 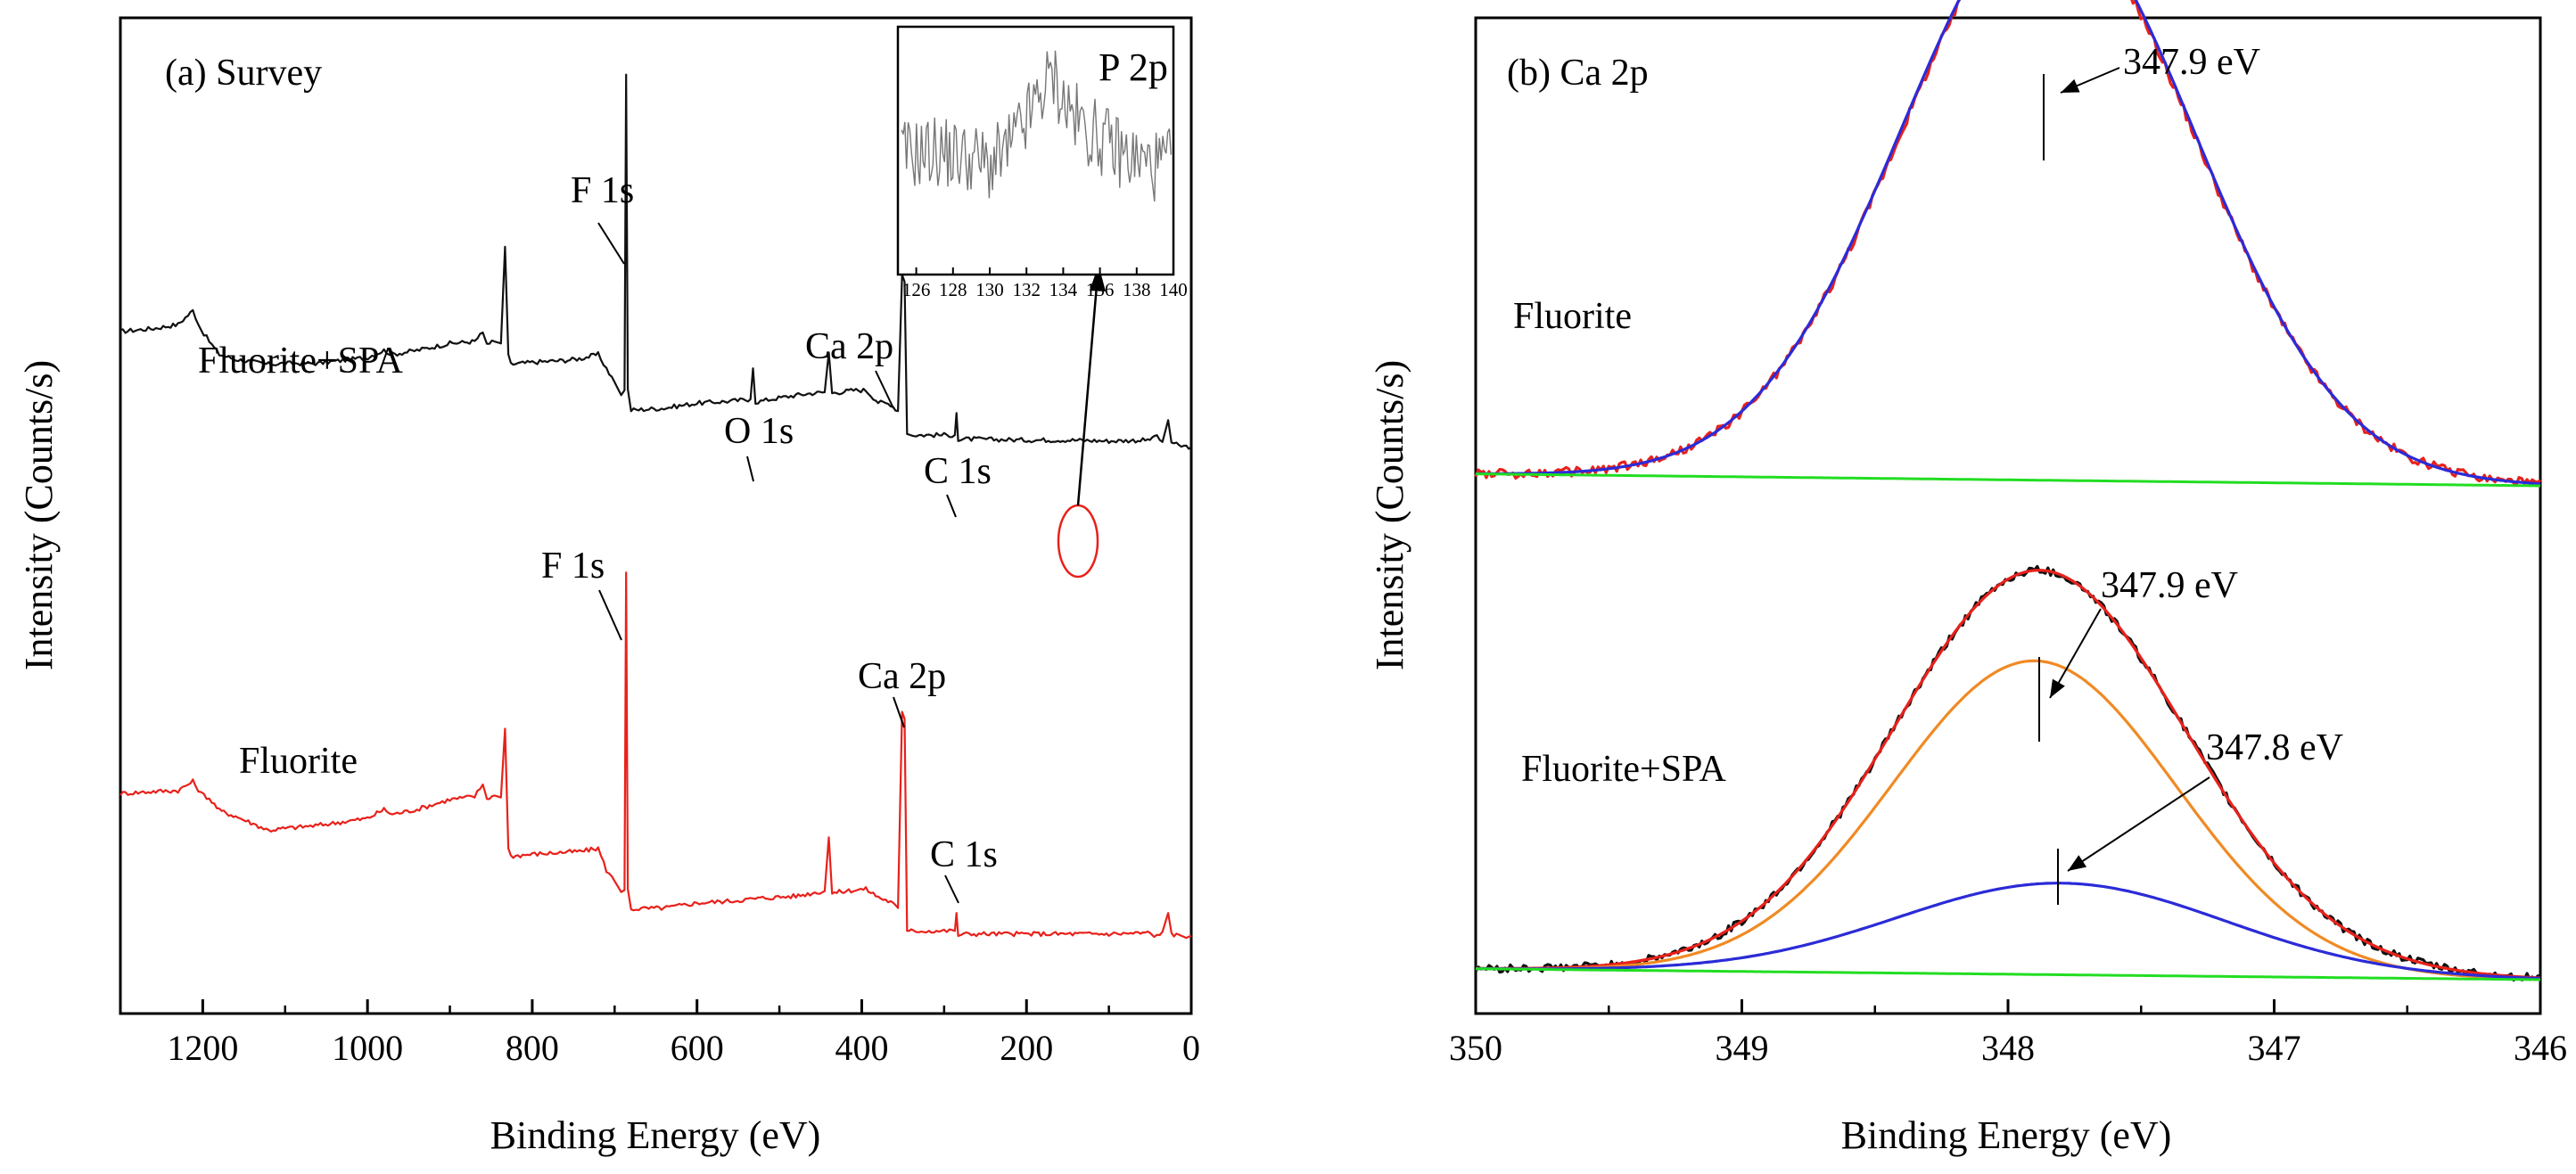 I want to click on ca2p-title: (b) Ca 2p, so click(x=1578, y=73).